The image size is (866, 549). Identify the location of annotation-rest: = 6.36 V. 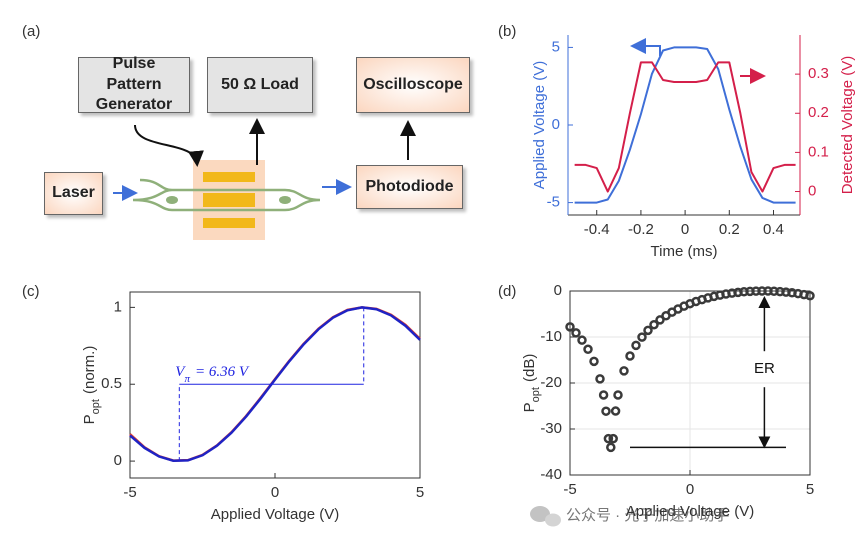
(222, 373).